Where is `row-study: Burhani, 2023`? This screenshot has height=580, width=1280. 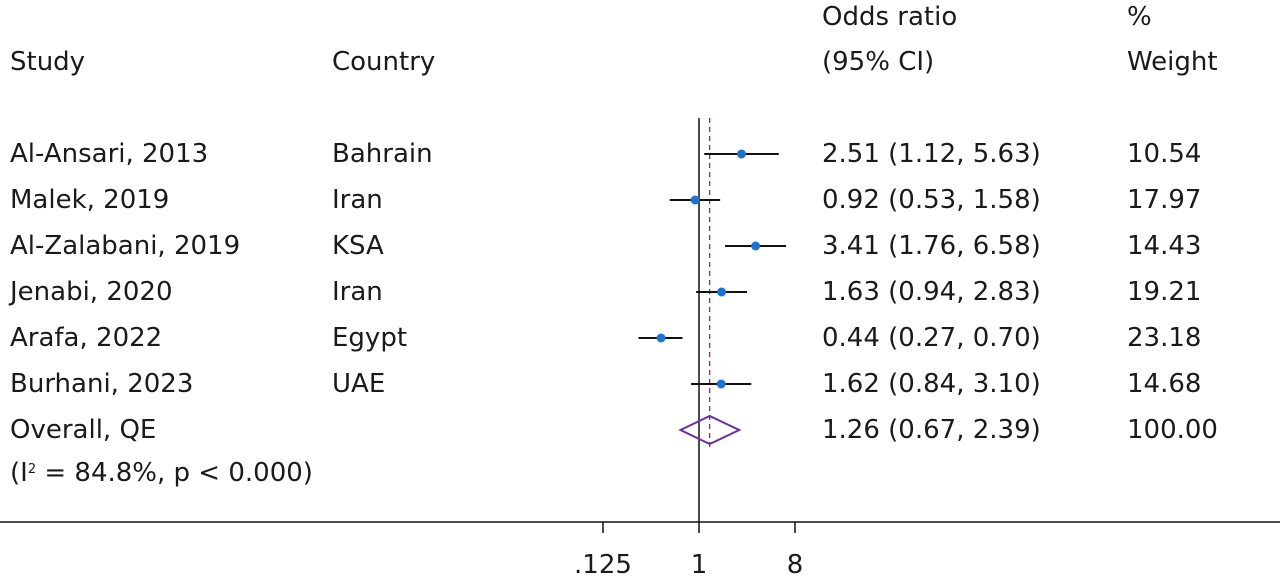 row-study: Burhani, 2023 is located at coordinates (102, 384).